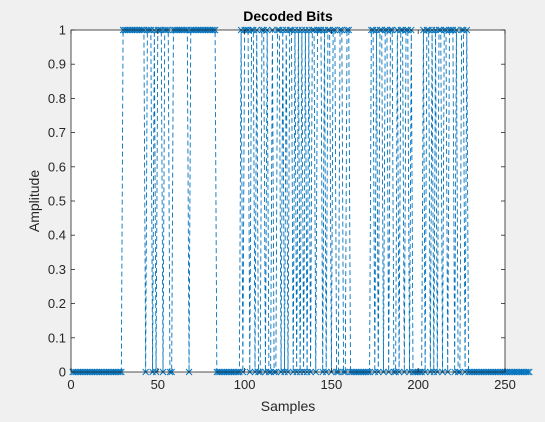 The image size is (545, 422). What do you see at coordinates (288, 406) in the screenshot?
I see `x-axis-label: Samples` at bounding box center [288, 406].